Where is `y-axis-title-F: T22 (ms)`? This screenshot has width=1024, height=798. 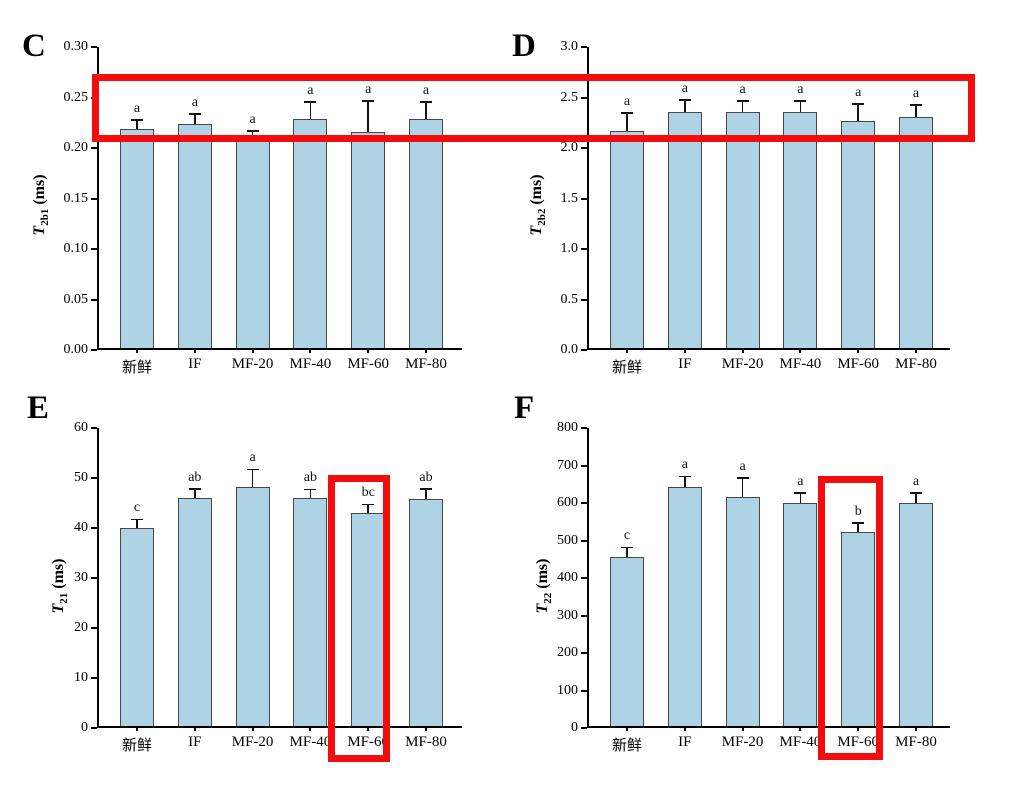 y-axis-title-F: T22 (ms) is located at coordinates (544, 586).